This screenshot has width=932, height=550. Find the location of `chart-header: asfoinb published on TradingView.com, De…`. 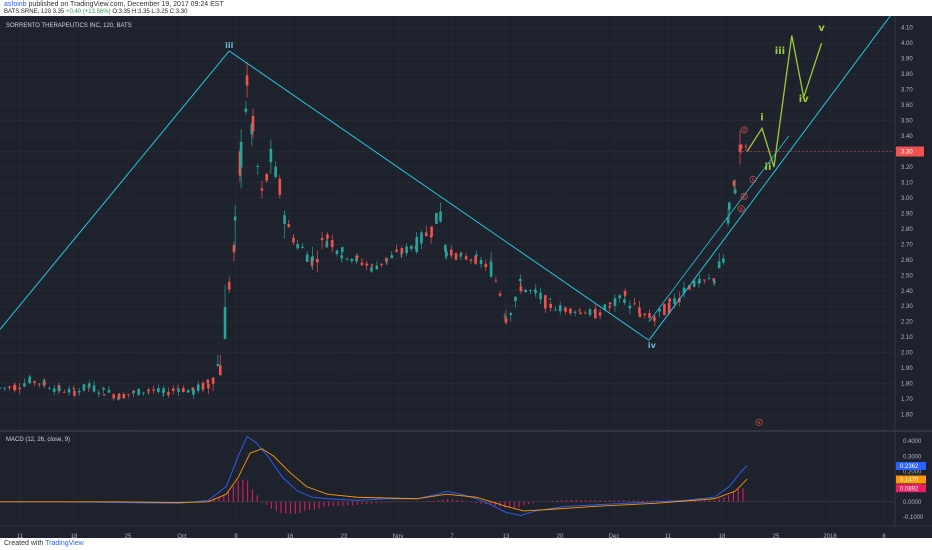

chart-header: asfoinb published on TradingView.com, De… is located at coordinates (466, 8).